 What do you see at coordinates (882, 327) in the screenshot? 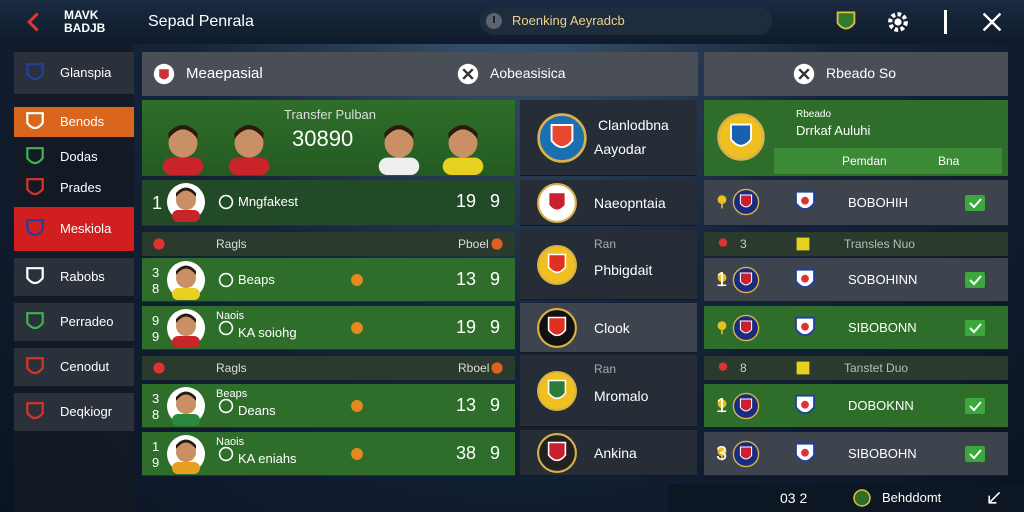
I see `fixture-name: SIBOBONN` at bounding box center [882, 327].